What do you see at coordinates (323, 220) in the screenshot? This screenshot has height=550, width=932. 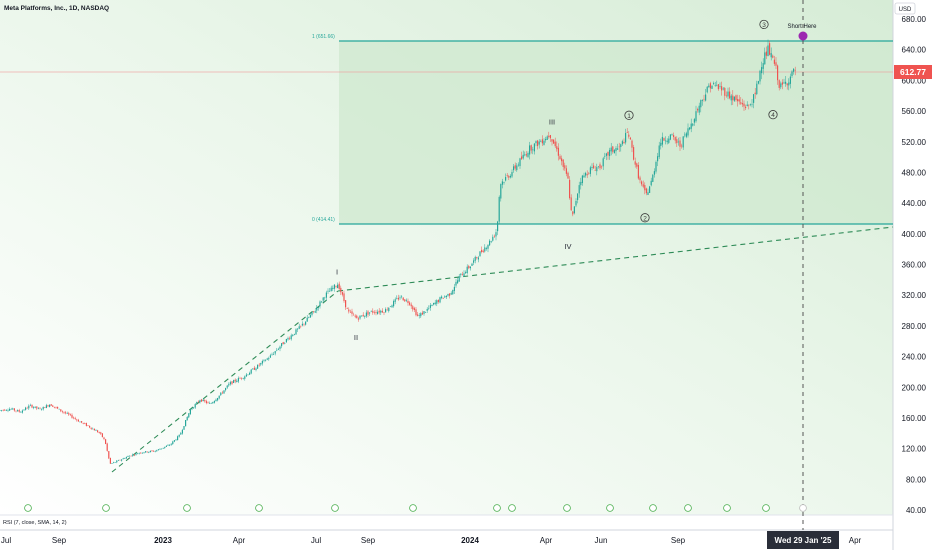 I see `fib-bottom-label: 0 (414.41)` at bounding box center [323, 220].